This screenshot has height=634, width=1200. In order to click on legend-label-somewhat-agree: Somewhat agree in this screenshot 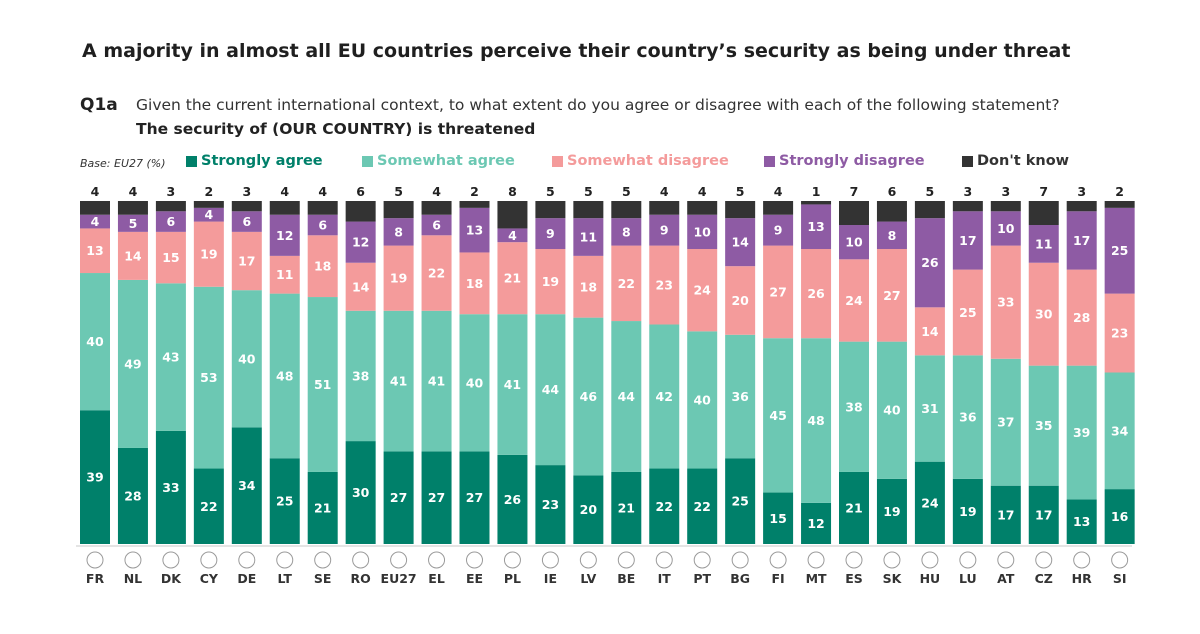, I will do `click(446, 161)`.